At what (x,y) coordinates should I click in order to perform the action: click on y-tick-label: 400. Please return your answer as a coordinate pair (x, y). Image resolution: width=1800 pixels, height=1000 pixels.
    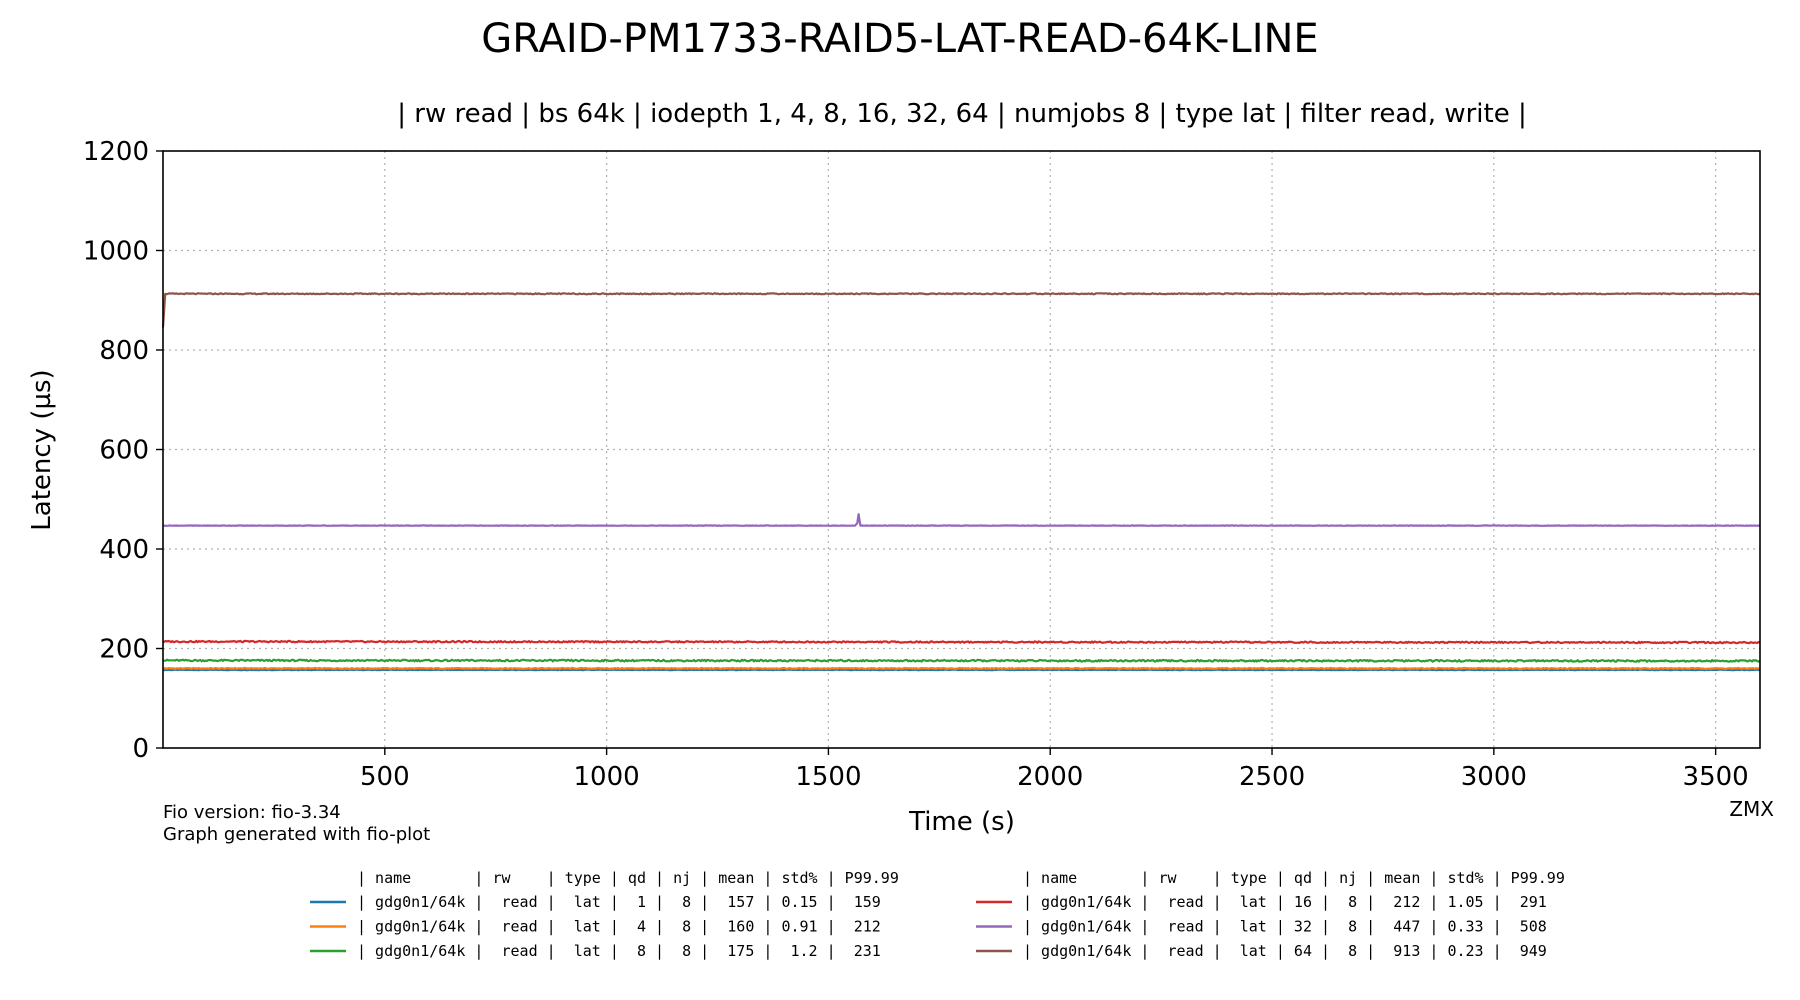
    Looking at the image, I should click on (124, 550).